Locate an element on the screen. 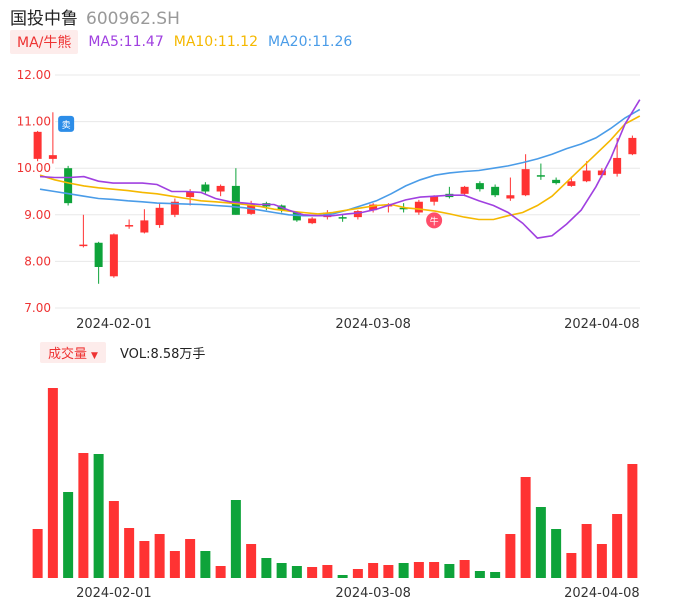  price-axis: 12.00 11.00 10.00 9.00 8.00 7.00 is located at coordinates (34, 191).